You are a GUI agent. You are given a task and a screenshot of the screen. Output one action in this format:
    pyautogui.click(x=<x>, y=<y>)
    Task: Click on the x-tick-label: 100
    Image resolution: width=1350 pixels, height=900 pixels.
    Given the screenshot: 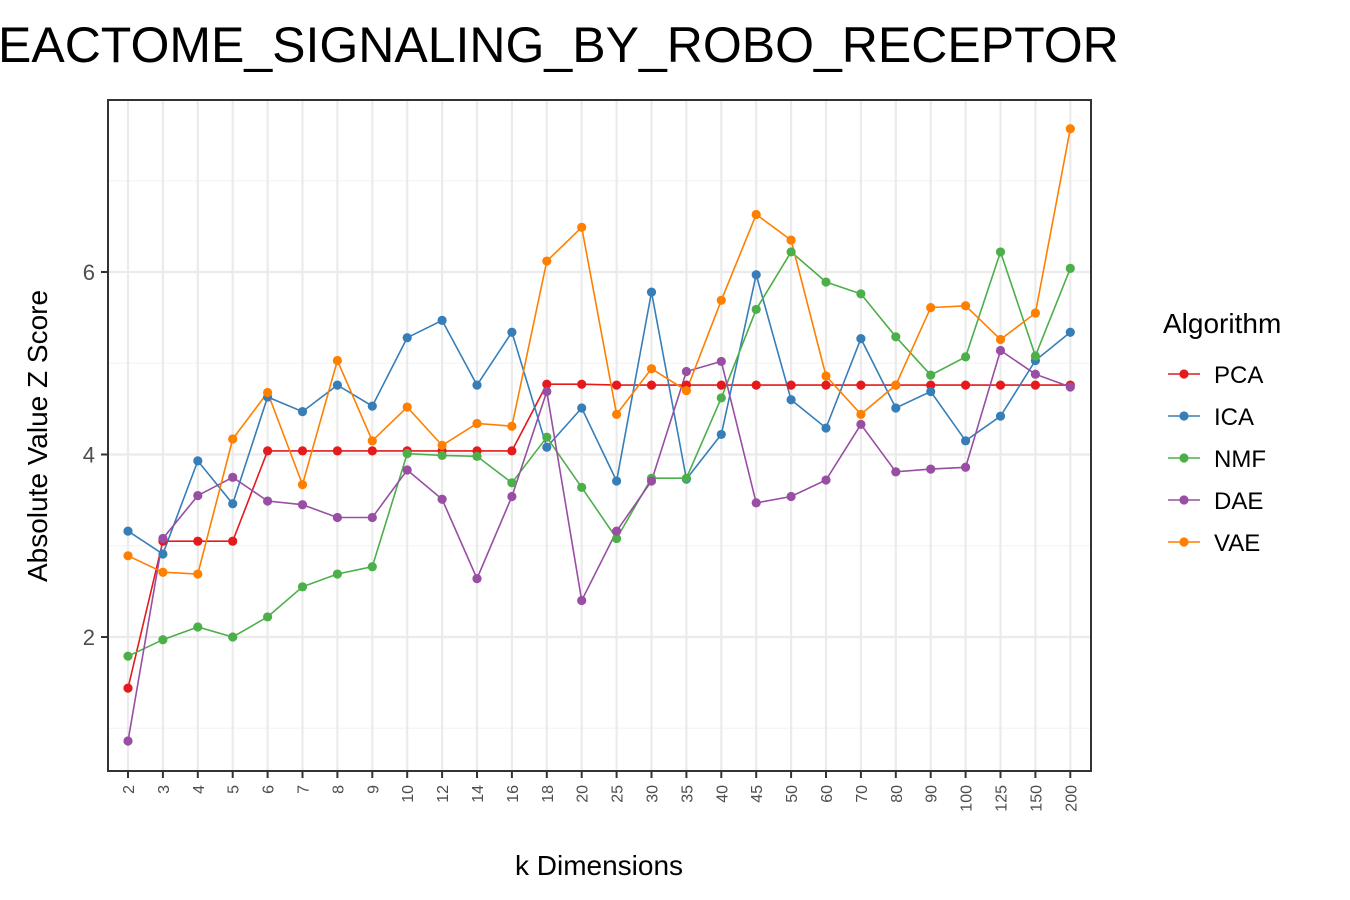 What is the action you would take?
    pyautogui.click(x=967, y=798)
    